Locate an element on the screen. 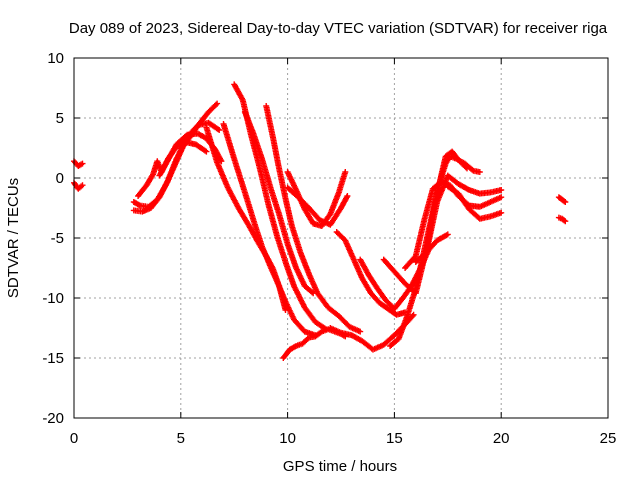 This screenshot has height=480, width=640. y-tick-label: -5 is located at coordinates (57, 238).